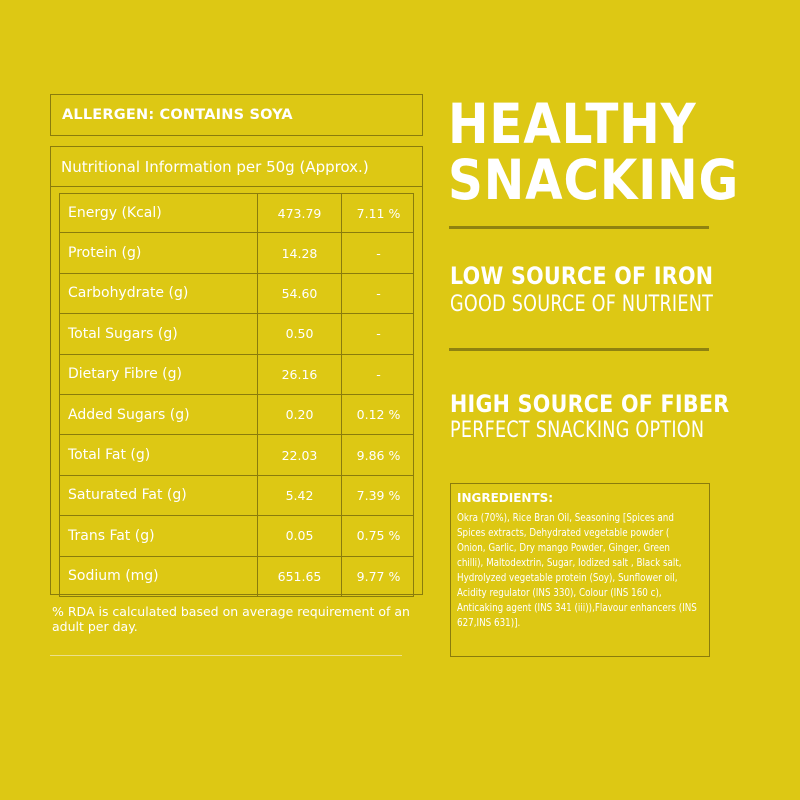 This screenshot has width=800, height=800. I want to click on table-row: Saturated Fat (g) 5.42 7.39 %, so click(236, 496).